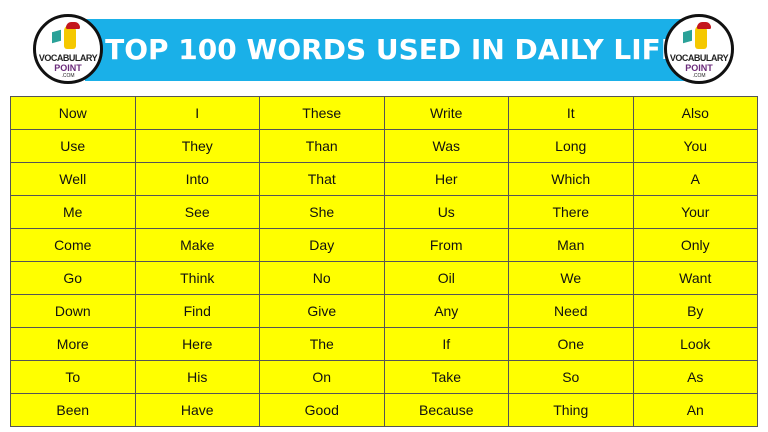  Describe the element at coordinates (73, 179) in the screenshot. I see `word-cell: Well` at that location.